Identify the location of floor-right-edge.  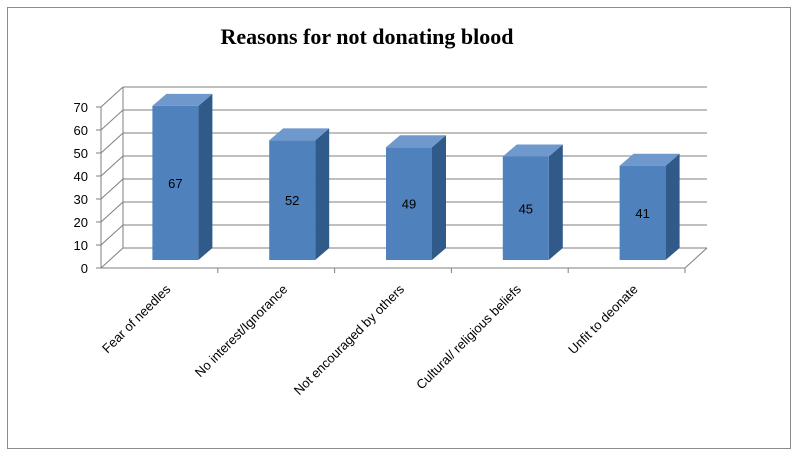
(696, 258).